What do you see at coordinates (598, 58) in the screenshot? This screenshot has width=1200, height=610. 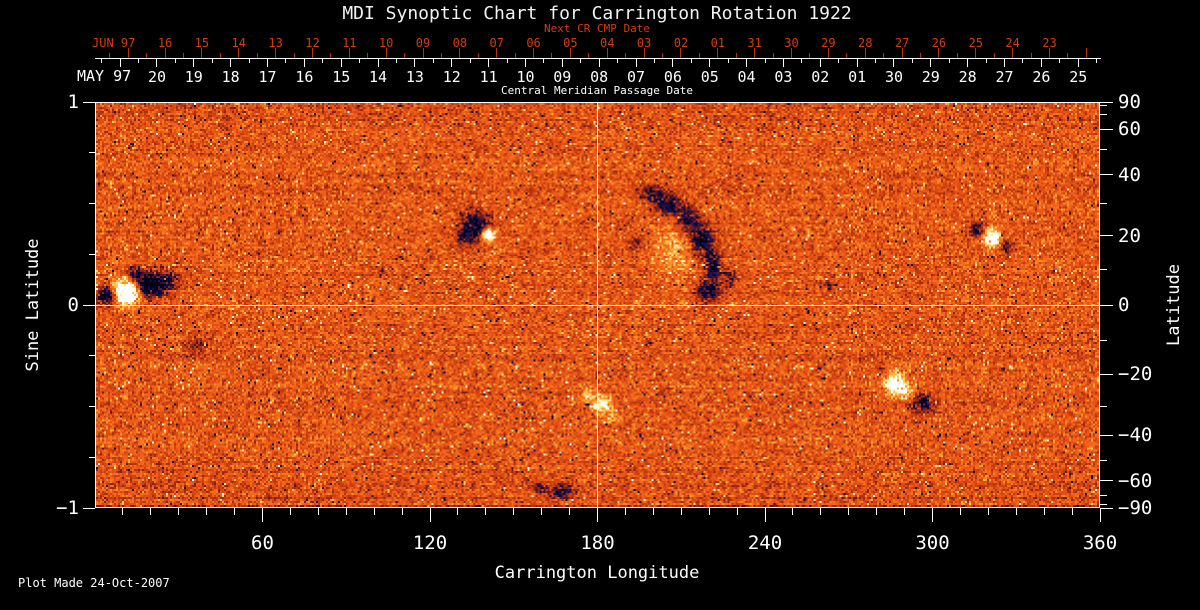 I see `top-date-axis-line` at bounding box center [598, 58].